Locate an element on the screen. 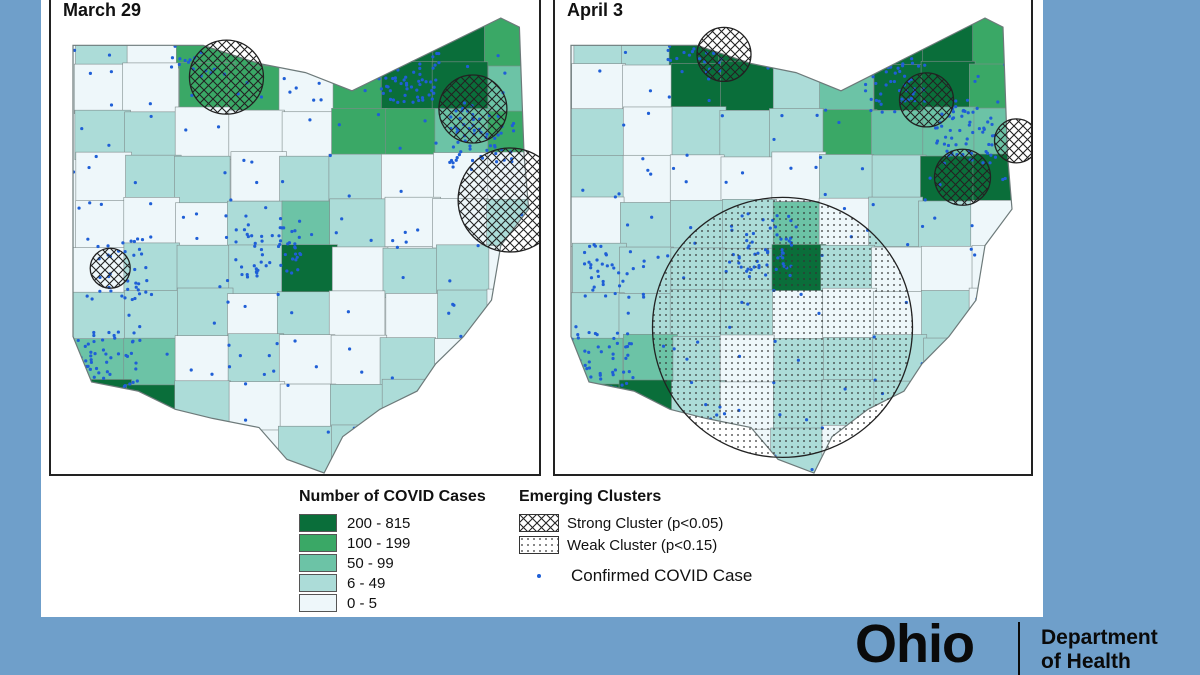  ohio-department-of-health-logo: Ohio Department of Health is located at coordinates (1025, 644).